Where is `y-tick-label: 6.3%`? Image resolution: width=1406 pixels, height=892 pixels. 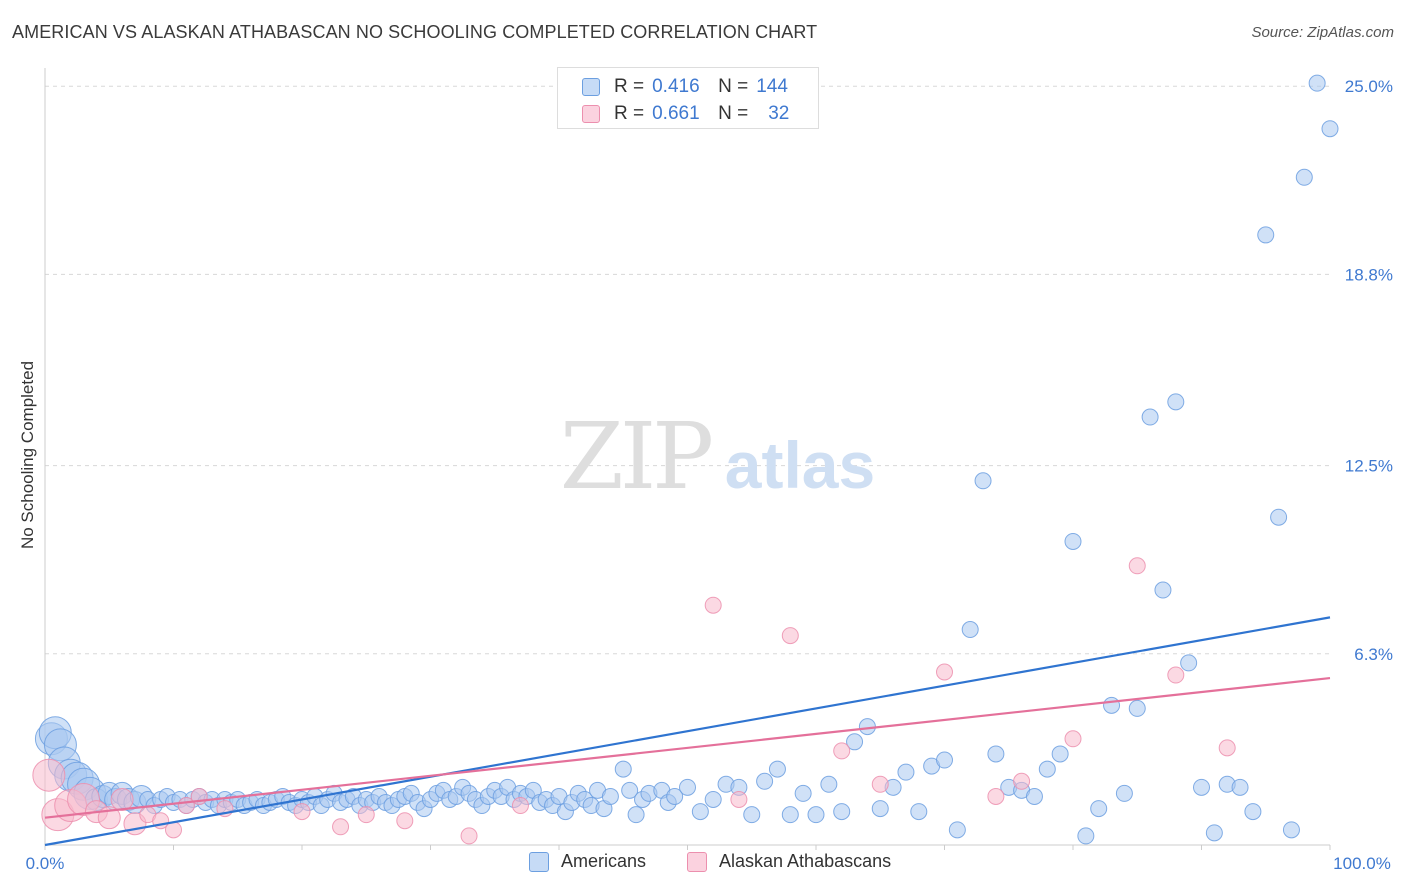 y-tick-label: 6.3% is located at coordinates (1373, 654).